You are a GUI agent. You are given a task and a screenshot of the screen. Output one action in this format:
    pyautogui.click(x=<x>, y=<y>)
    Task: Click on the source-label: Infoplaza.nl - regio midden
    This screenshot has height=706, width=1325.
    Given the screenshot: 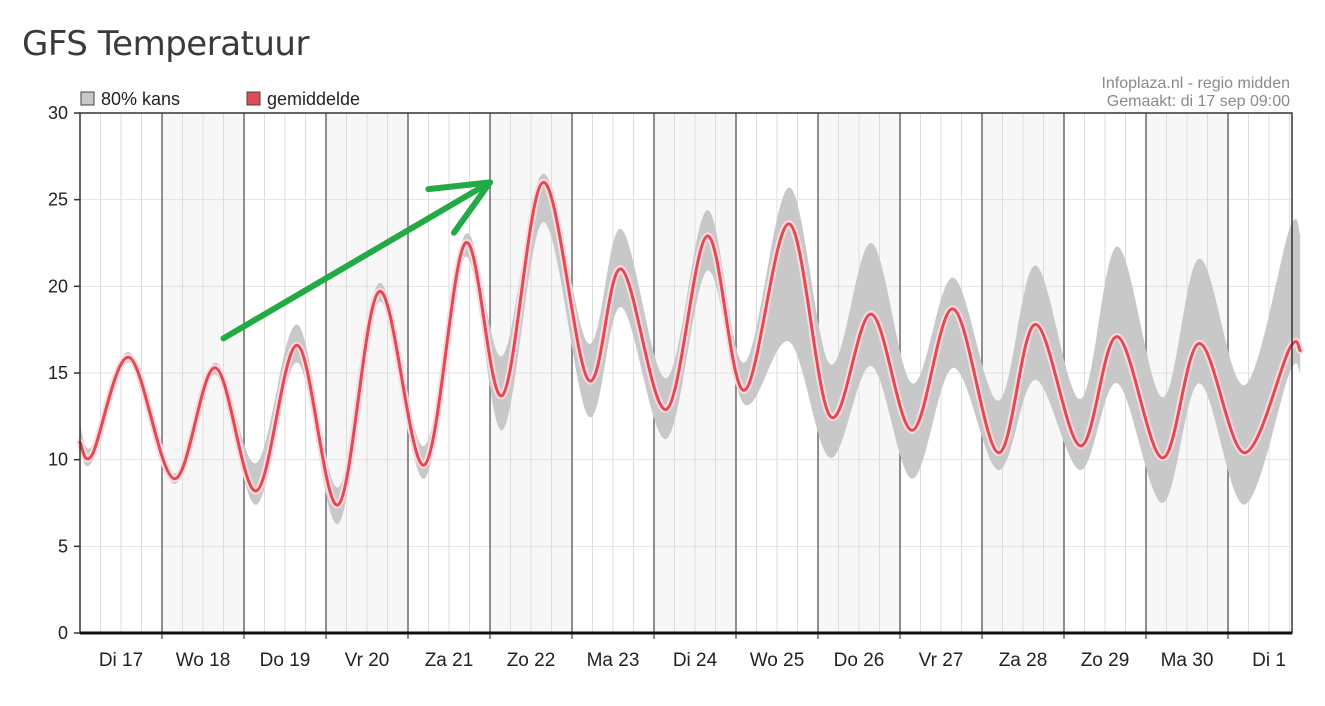 What is the action you would take?
    pyautogui.click(x=1195, y=83)
    